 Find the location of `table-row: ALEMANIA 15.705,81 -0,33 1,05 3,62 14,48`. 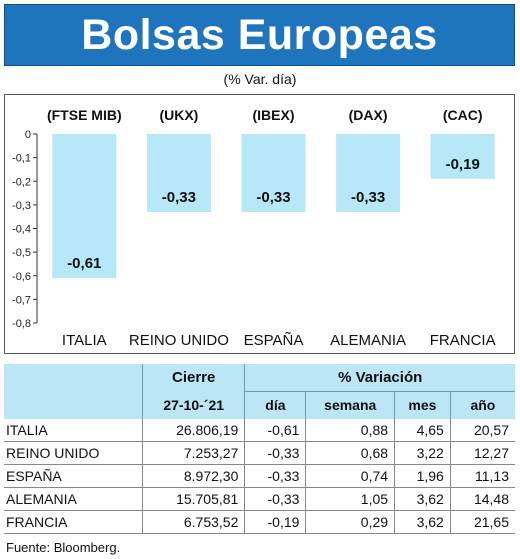

table-row: ALEMANIA 15.705,81 -0,33 1,05 3,62 14,48 is located at coordinates (259, 499).